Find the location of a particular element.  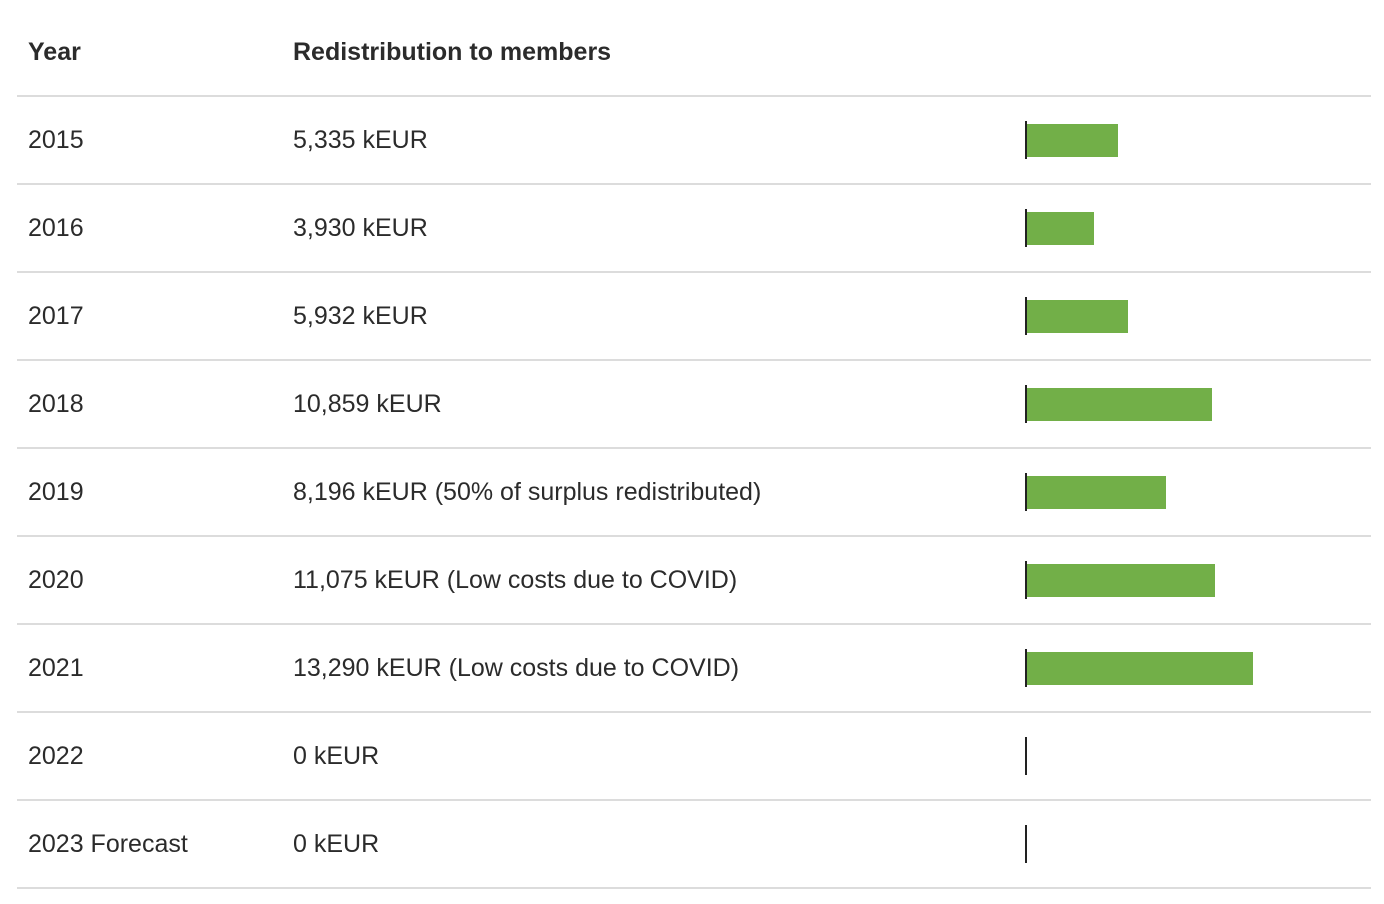

bar-2019 is located at coordinates (1096, 492).